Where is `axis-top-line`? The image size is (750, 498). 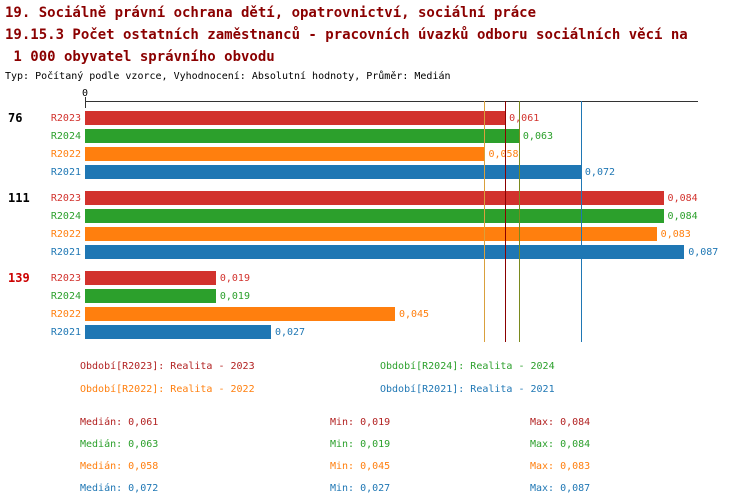 axis-top-line is located at coordinates (391, 101).